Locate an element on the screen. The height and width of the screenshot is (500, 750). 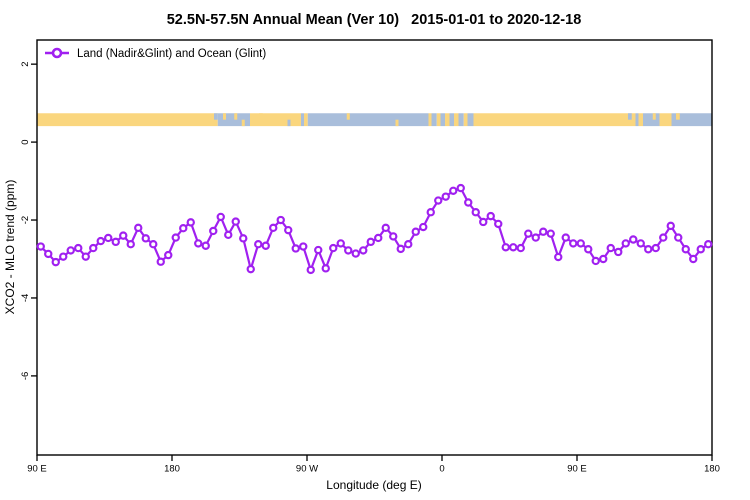
y-axis-tick-label: -2 is located at coordinates (25, 220).